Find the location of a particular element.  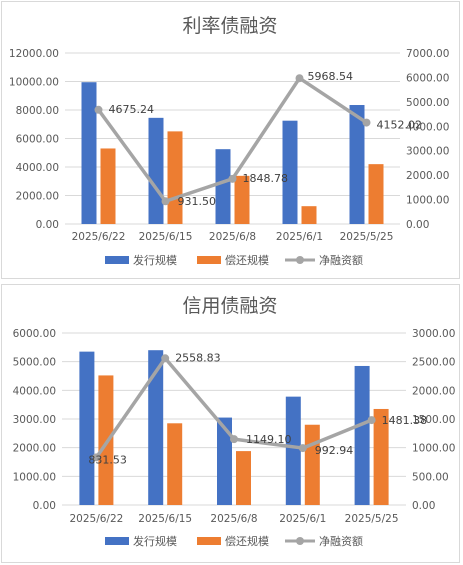

data-label: 1848.78 is located at coordinates (266, 178).